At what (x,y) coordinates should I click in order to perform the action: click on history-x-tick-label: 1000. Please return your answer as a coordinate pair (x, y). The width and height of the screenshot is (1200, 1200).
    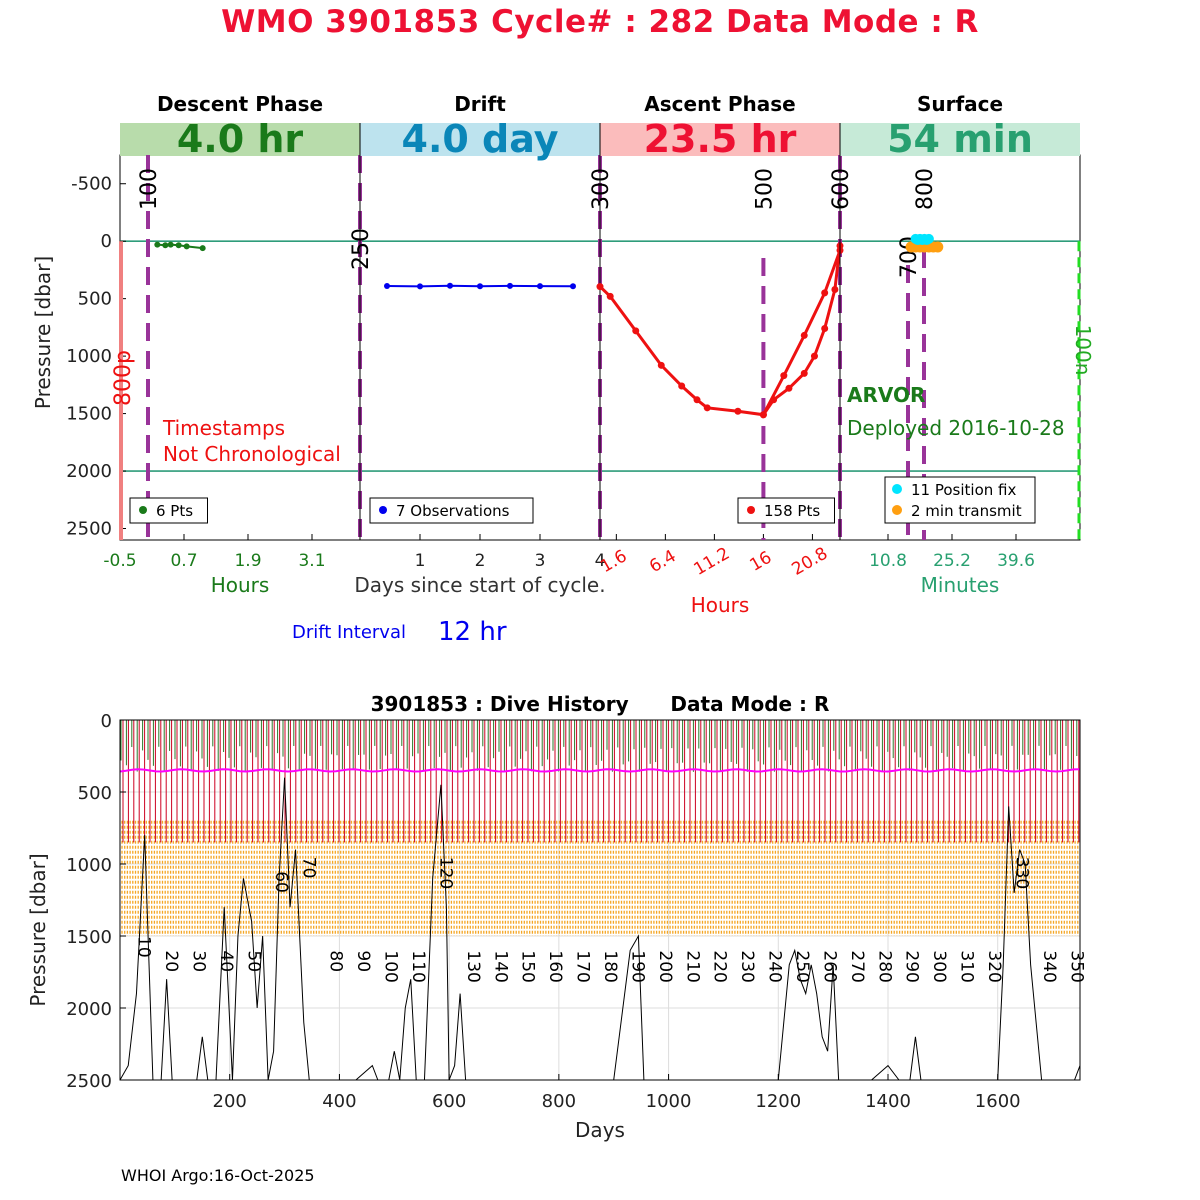
    Looking at the image, I should click on (669, 1101).